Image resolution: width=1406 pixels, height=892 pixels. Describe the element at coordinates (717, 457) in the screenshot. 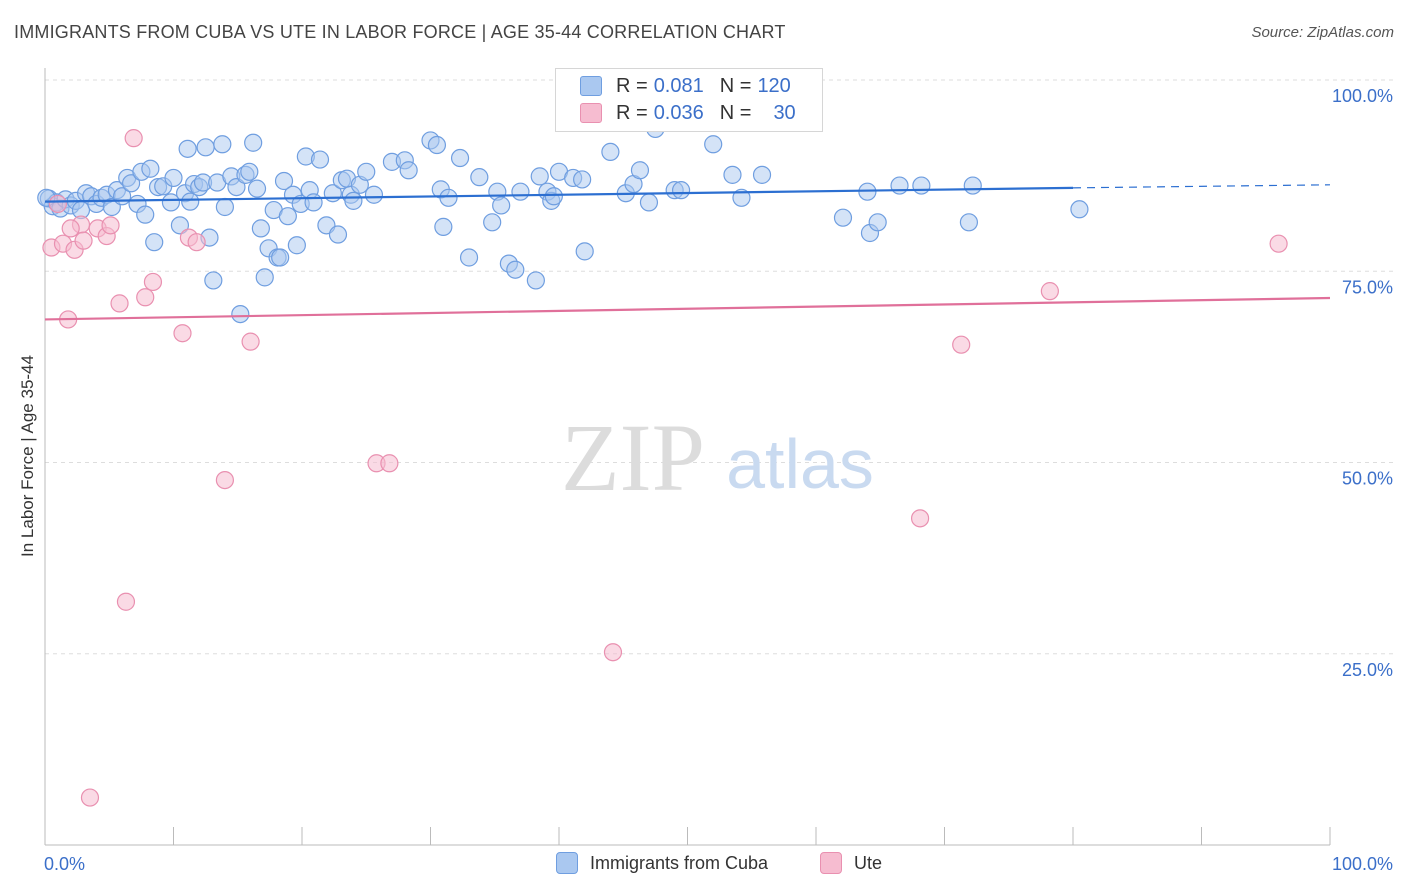

I see `watermark: ZIP atlas` at that location.